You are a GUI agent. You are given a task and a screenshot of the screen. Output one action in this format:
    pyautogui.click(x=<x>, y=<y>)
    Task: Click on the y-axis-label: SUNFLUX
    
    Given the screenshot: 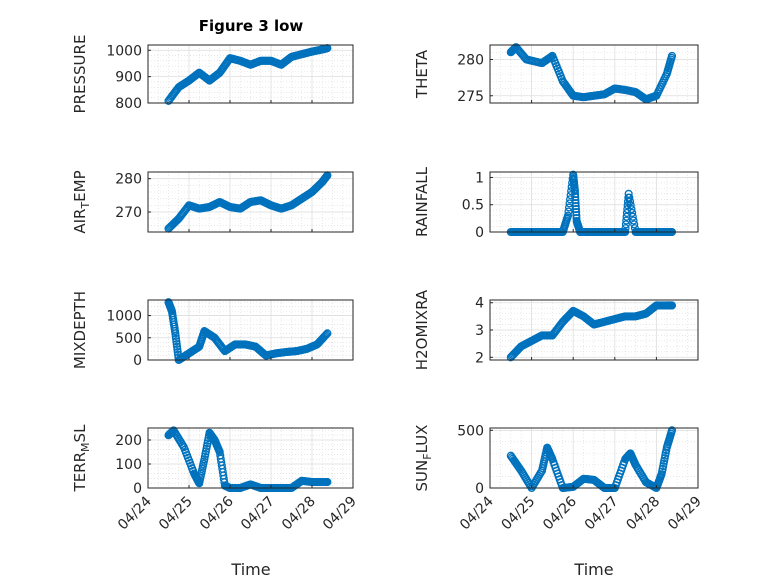 What is the action you would take?
    pyautogui.click(x=423, y=458)
    